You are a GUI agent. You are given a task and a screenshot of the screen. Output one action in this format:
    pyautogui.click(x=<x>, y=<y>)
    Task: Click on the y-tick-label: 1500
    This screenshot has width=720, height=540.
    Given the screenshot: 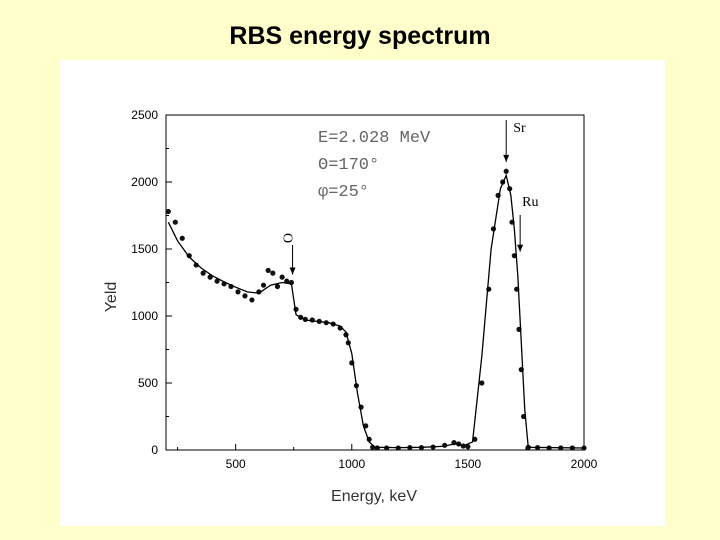 What is the action you would take?
    pyautogui.click(x=144, y=249)
    